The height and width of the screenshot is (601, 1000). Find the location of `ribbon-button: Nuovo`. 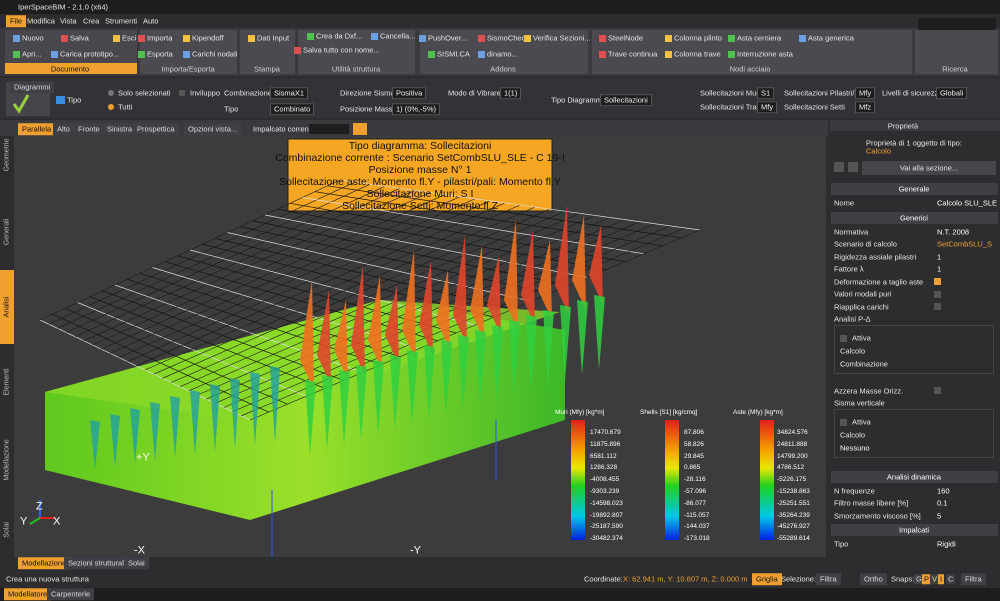

ribbon-button: Nuovo is located at coordinates (33, 38).